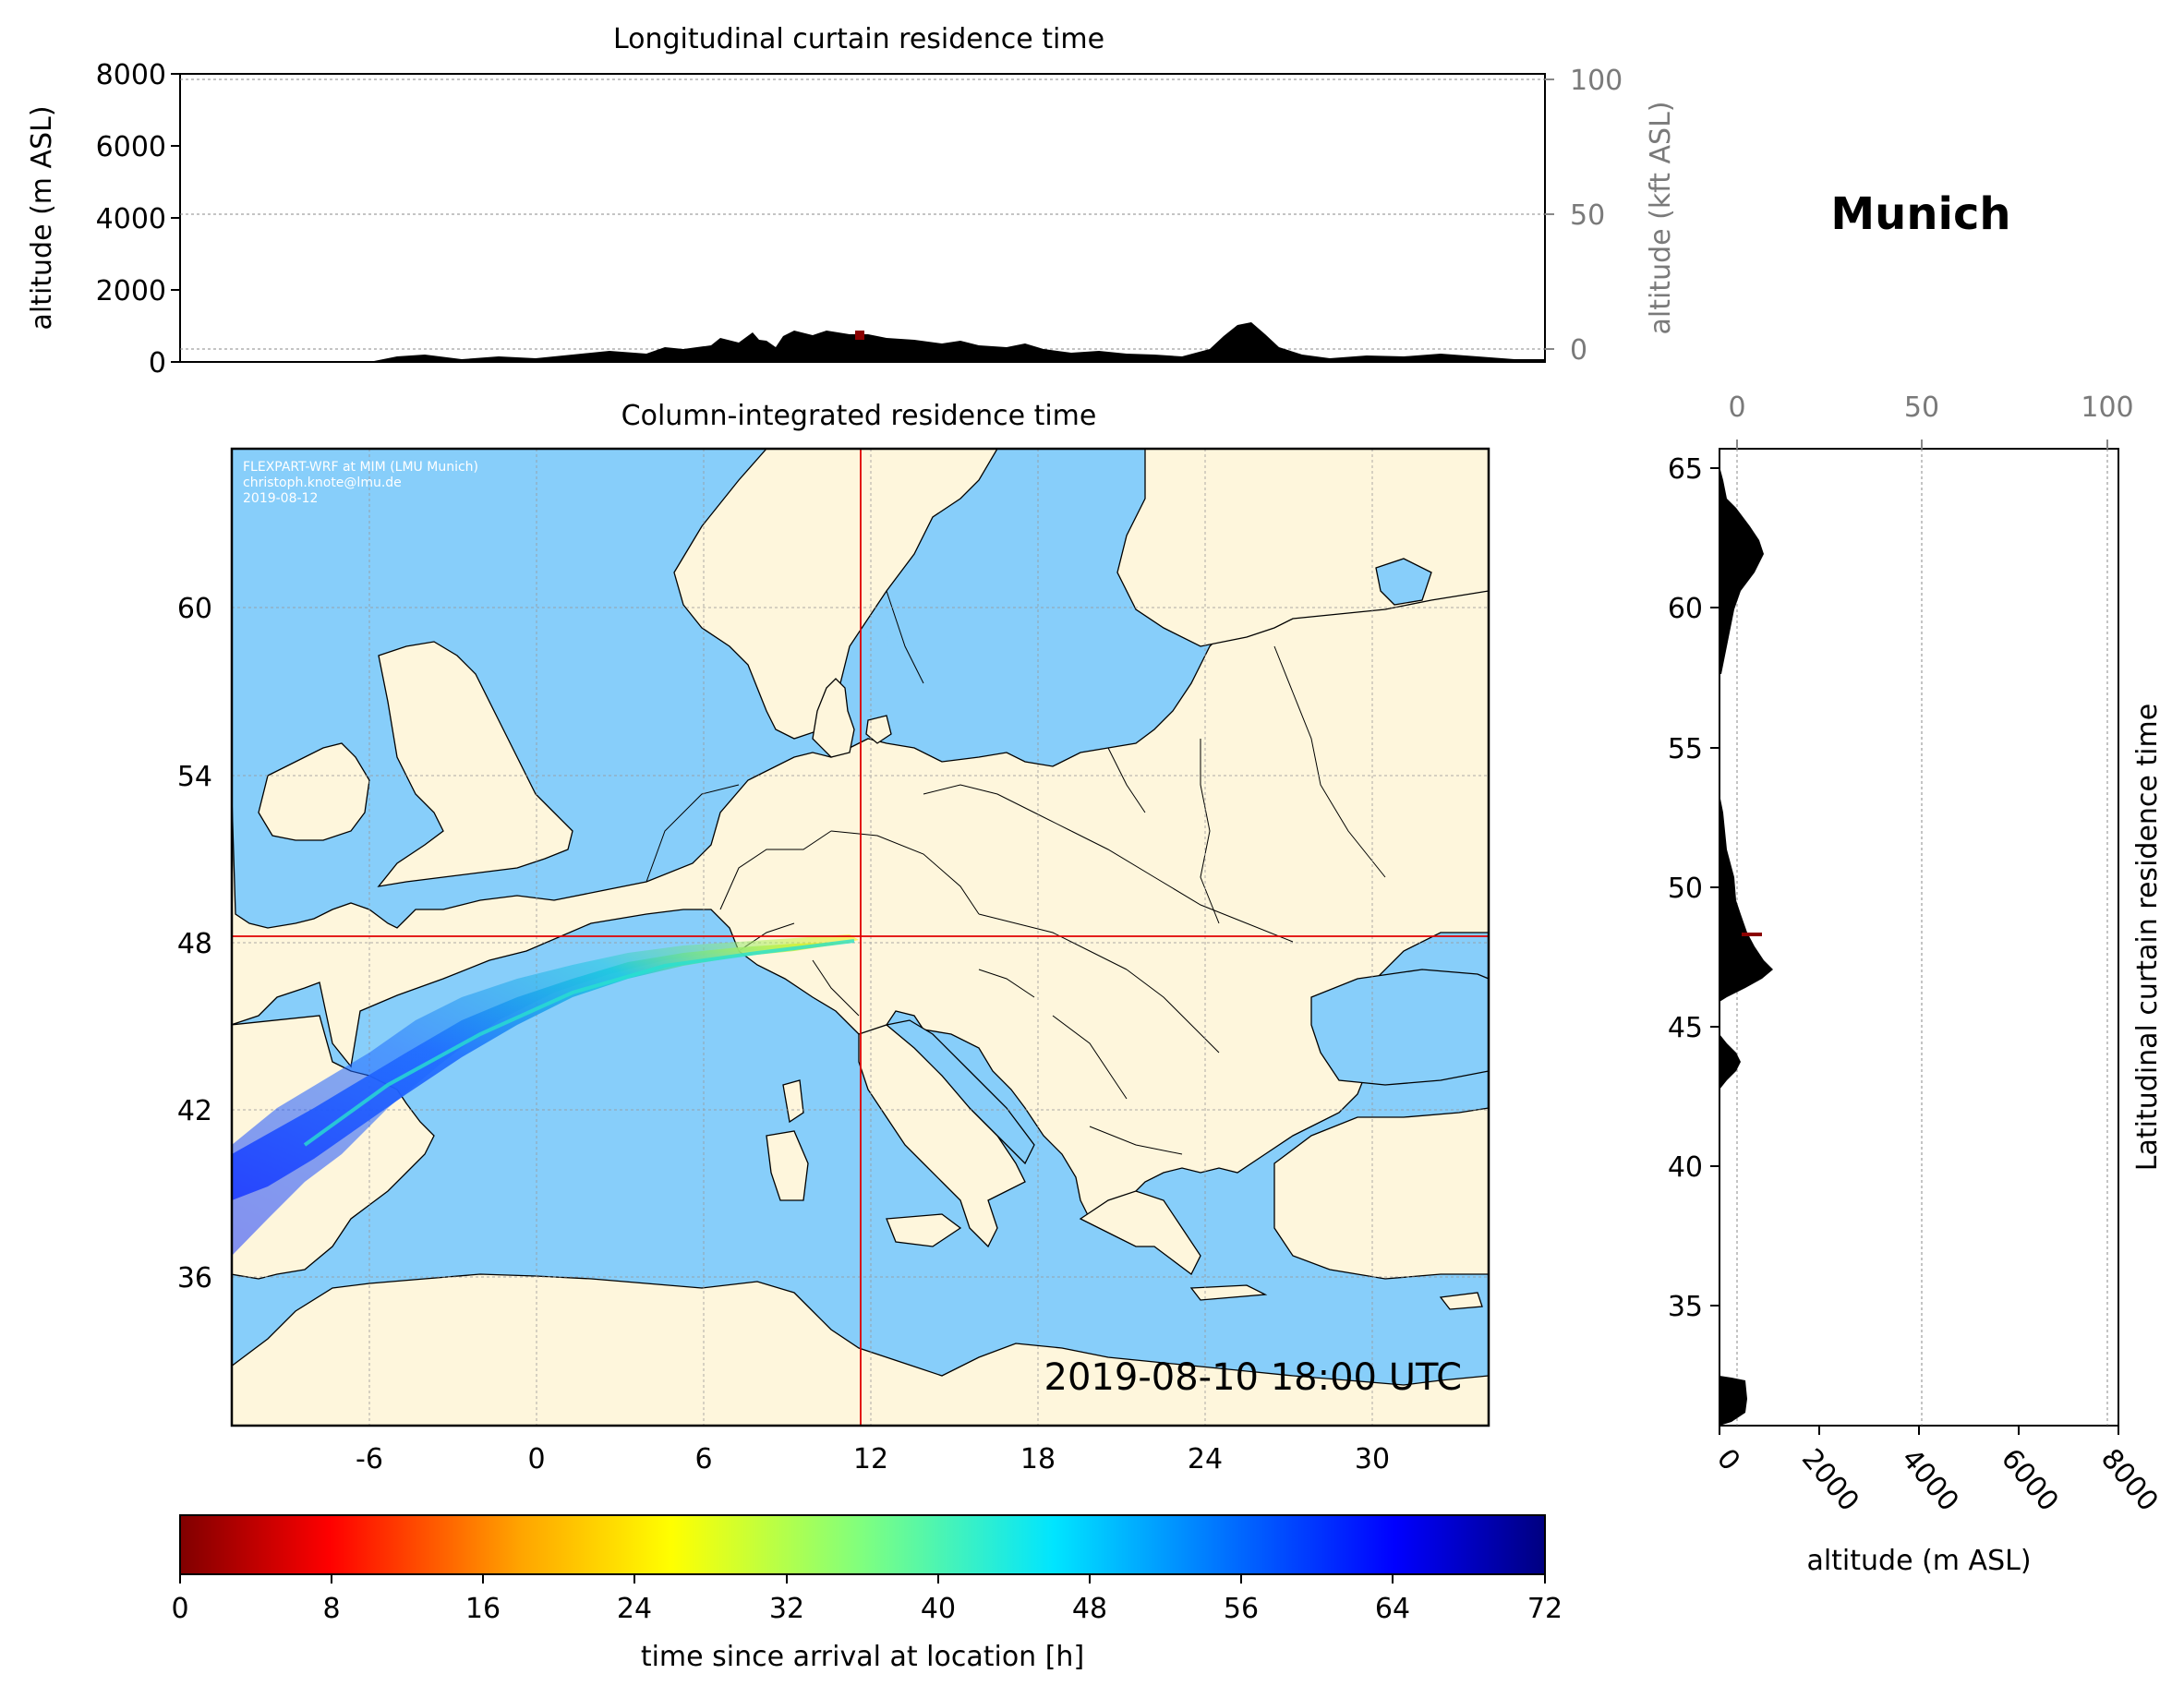 Image resolution: width=2184 pixels, height=1698 pixels. I want to click on sicily, so click(924, 1230).